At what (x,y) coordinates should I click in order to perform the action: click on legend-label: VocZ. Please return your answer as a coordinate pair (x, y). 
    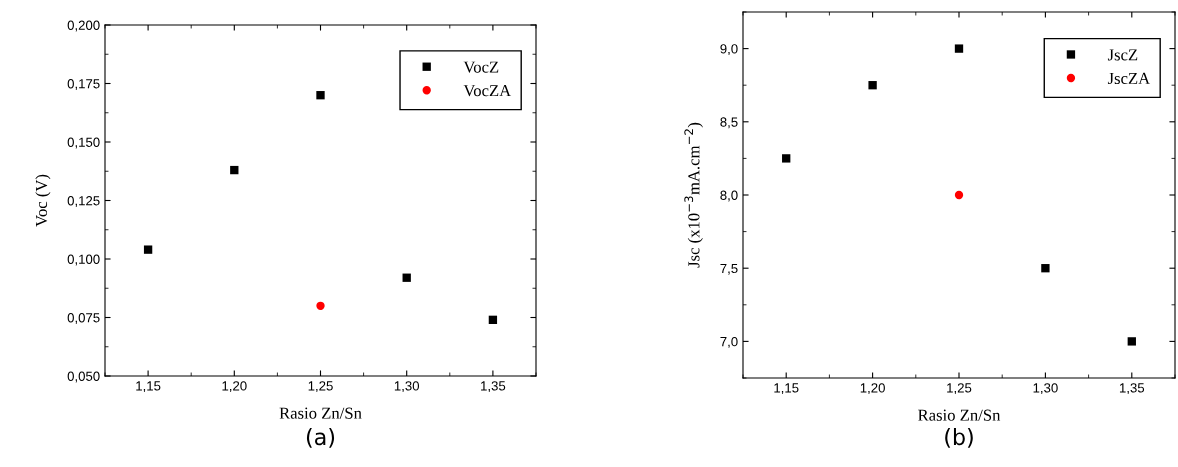
    Looking at the image, I should click on (481, 67).